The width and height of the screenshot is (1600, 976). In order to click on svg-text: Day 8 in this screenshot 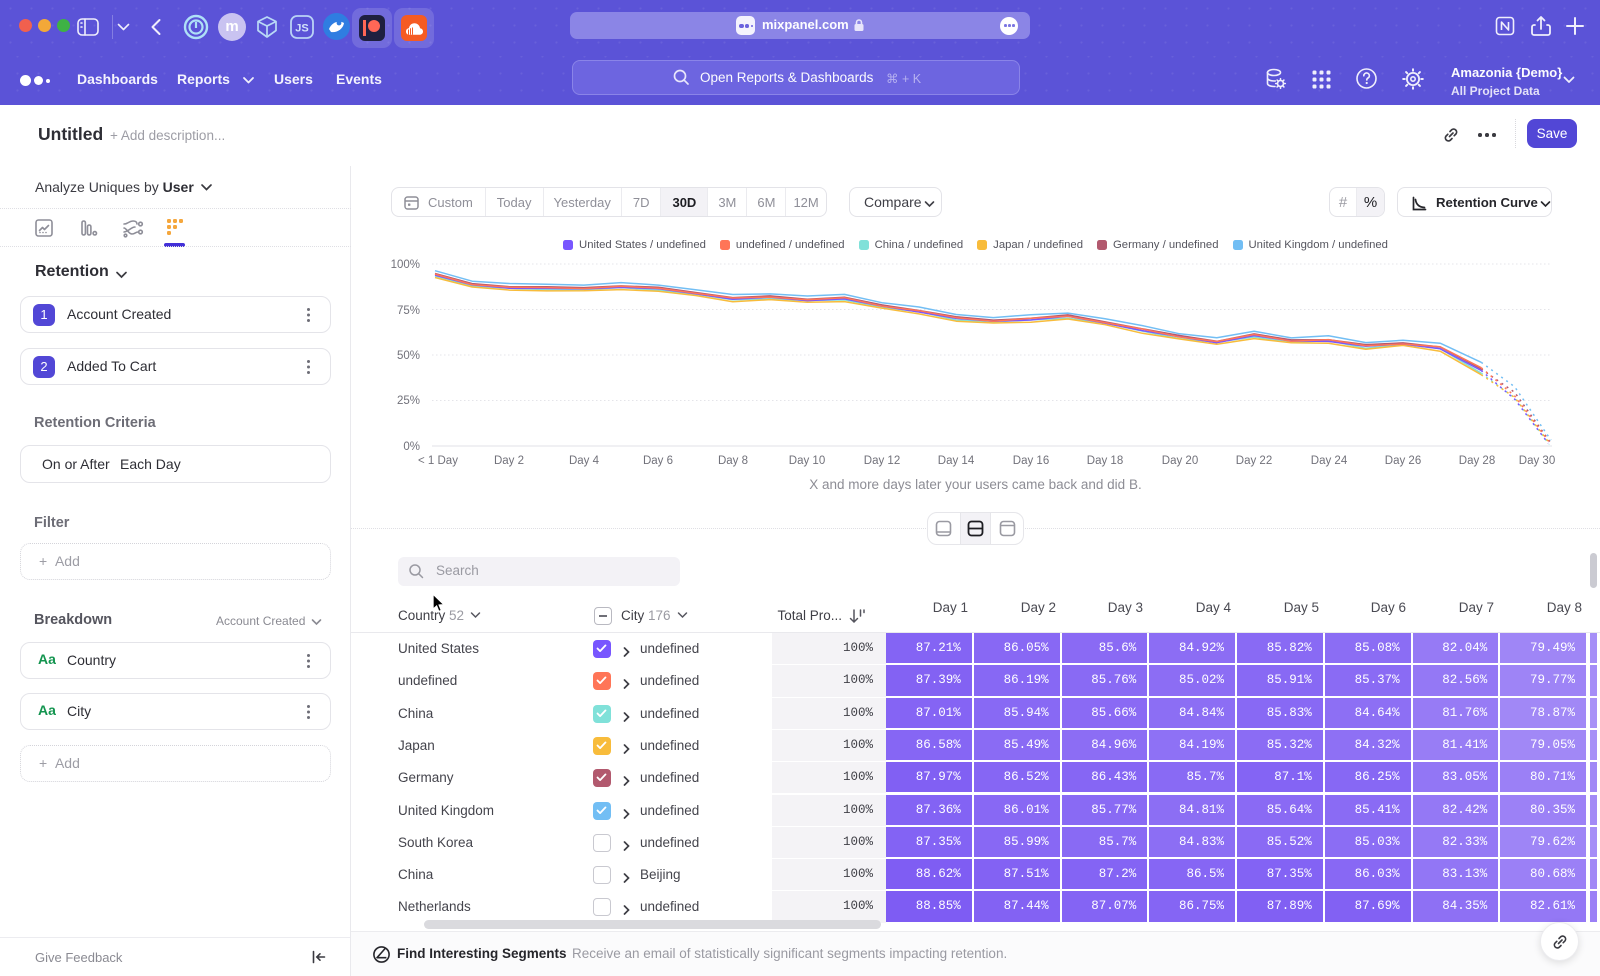, I will do `click(733, 461)`.